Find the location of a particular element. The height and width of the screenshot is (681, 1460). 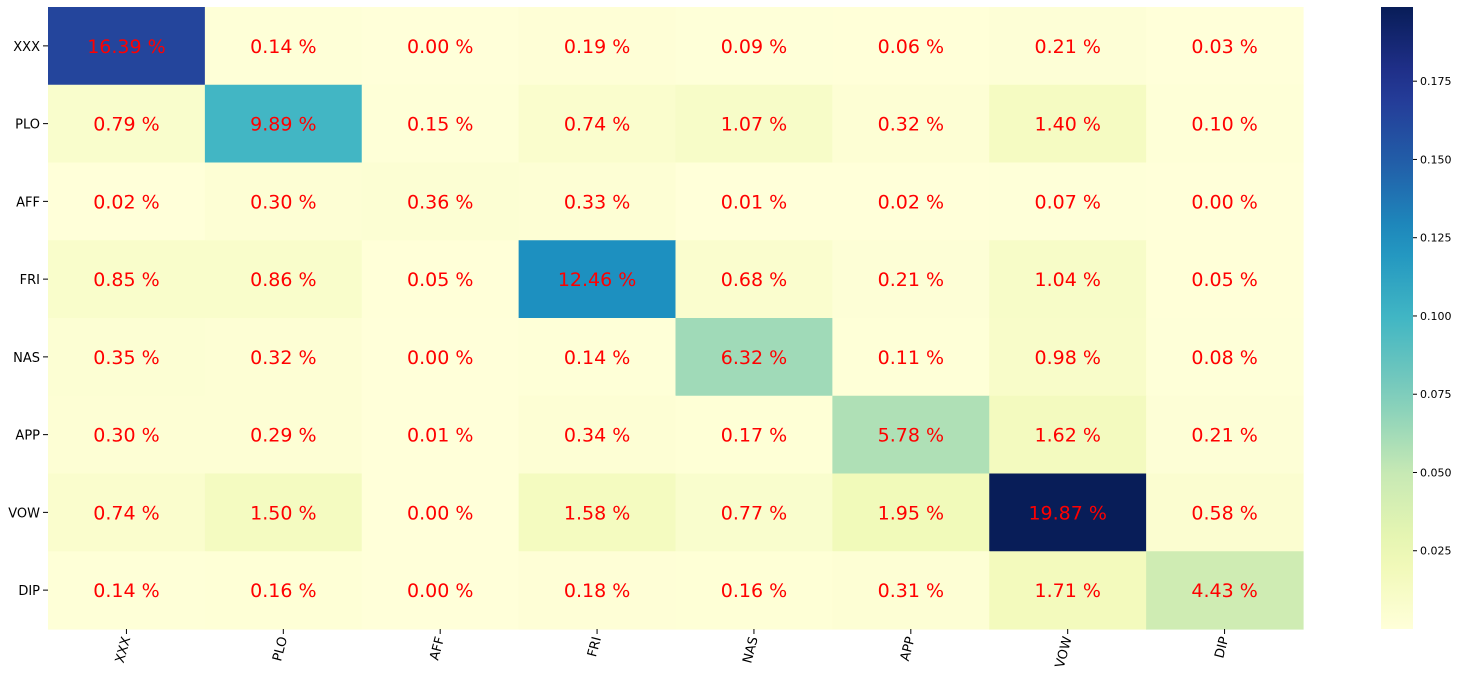

cell-label-plo-vow: 1.40 % is located at coordinates (1067, 125).